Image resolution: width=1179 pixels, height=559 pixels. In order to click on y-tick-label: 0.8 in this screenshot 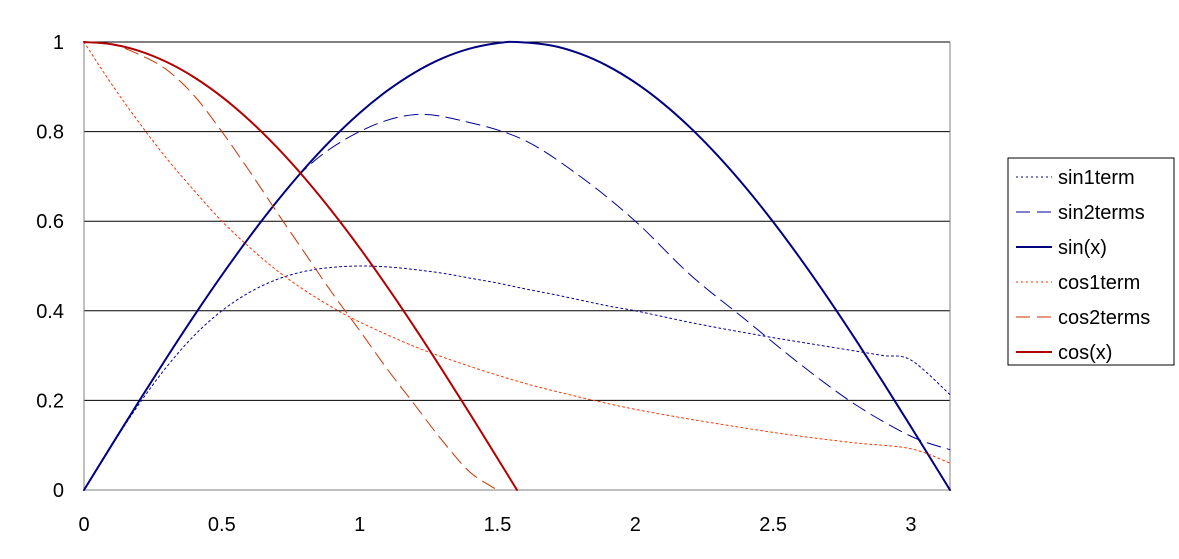, I will do `click(50, 133)`.